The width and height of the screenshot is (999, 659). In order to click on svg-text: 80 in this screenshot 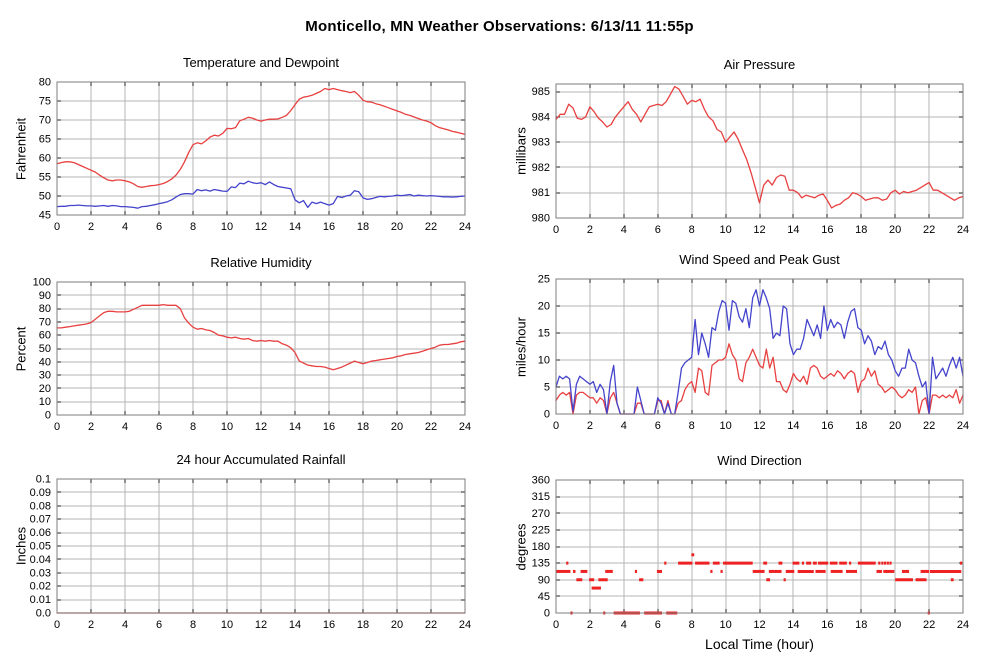, I will do `click(45, 83)`.